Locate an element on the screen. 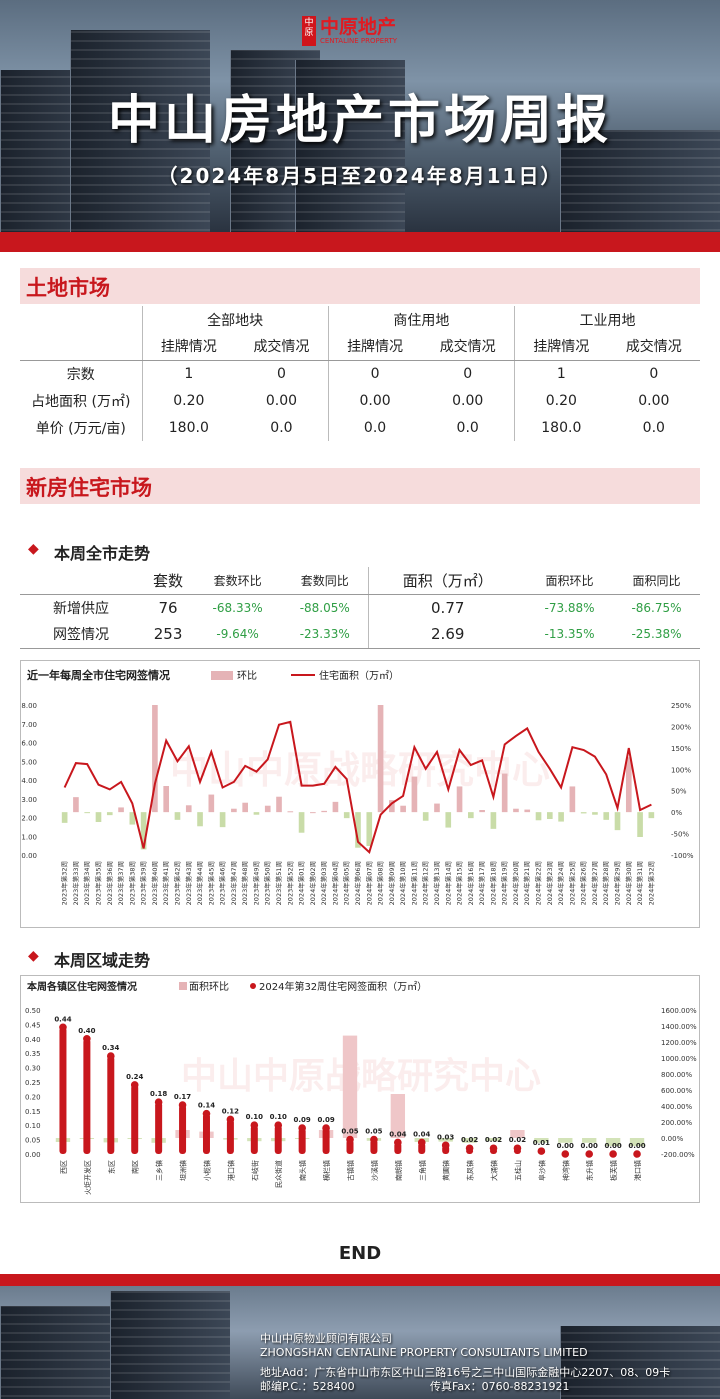  table-row: 宗数 1 0 0 0 1 0 is located at coordinates (360, 373).